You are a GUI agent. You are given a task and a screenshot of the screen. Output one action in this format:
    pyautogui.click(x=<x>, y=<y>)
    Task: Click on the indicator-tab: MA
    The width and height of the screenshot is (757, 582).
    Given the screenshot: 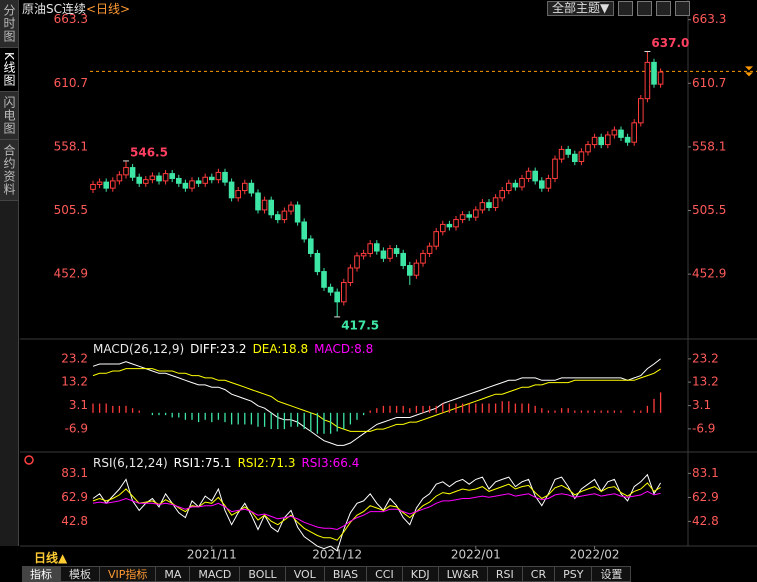 What is the action you would take?
    pyautogui.click(x=173, y=574)
    